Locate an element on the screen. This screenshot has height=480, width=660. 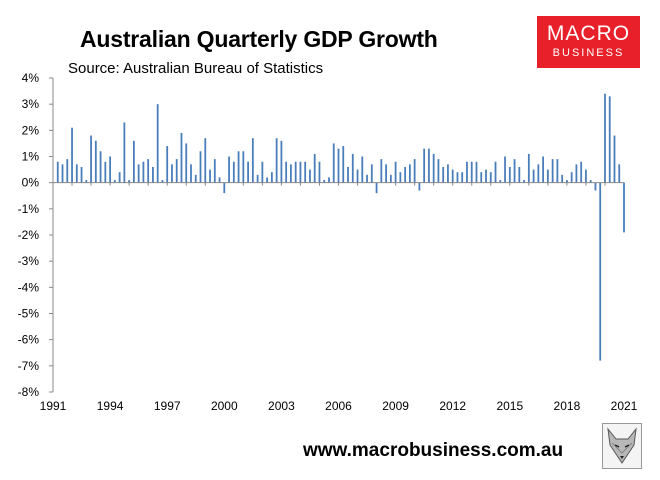
y-tick-label: 3% is located at coordinates (31, 104).